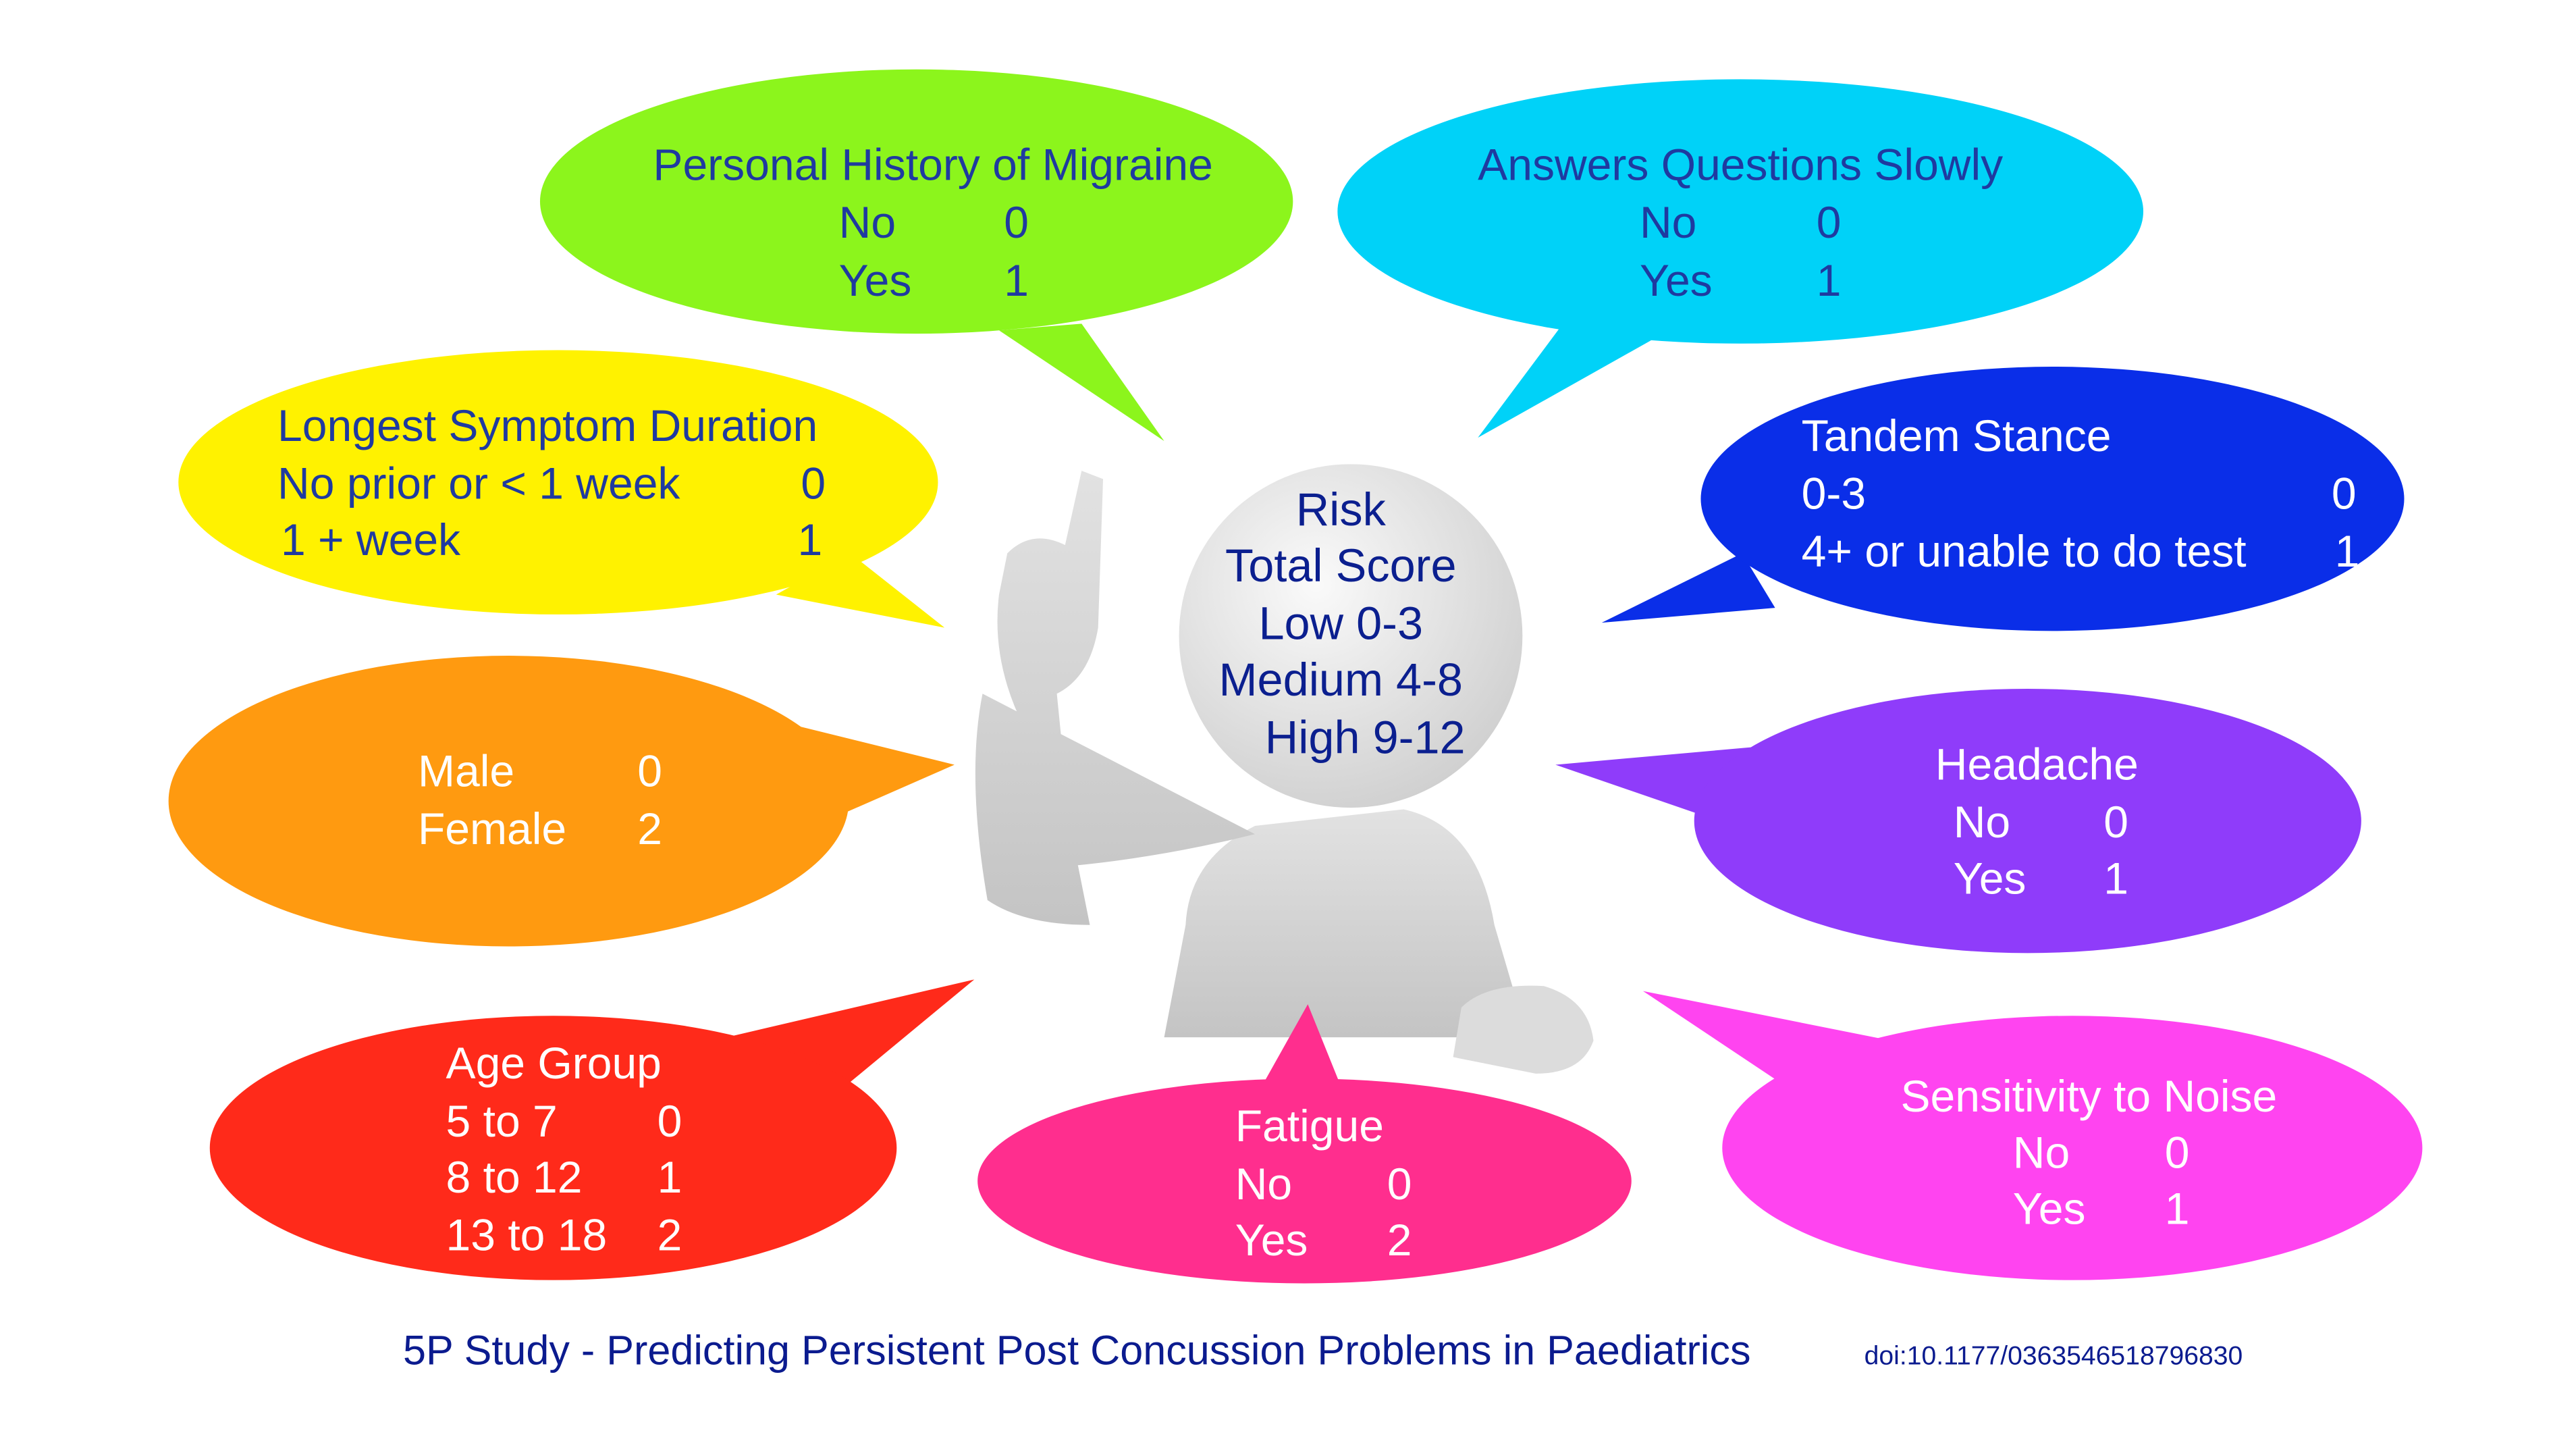 This screenshot has width=2576, height=1437. I want to click on center-total-score-line: Total Score, so click(1341, 566).